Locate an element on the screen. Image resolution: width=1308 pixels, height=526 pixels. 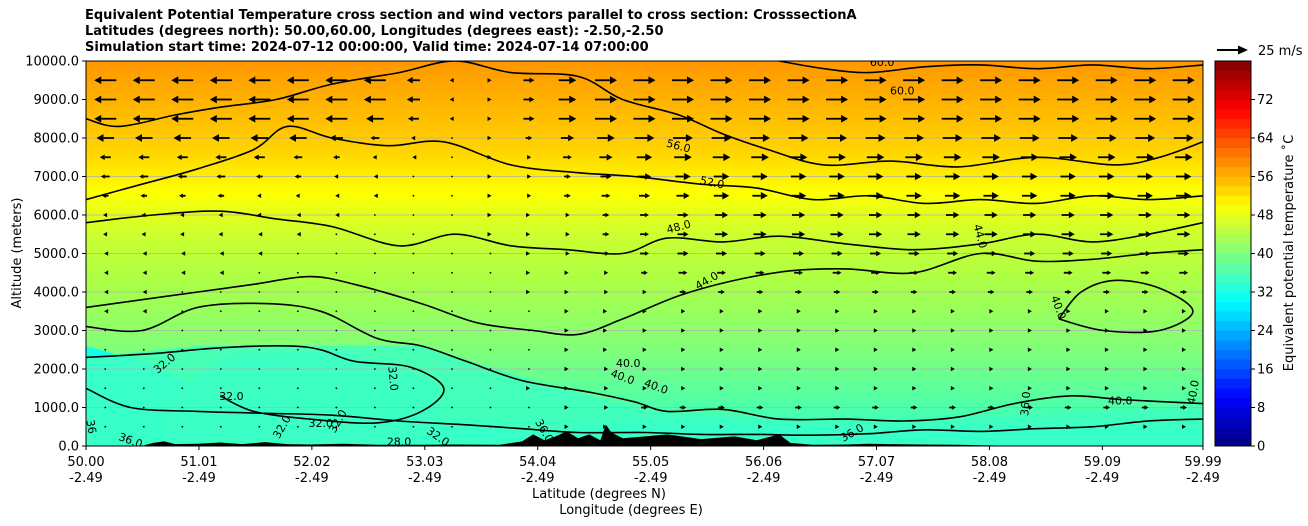
terrain is located at coordinates (644, 435).